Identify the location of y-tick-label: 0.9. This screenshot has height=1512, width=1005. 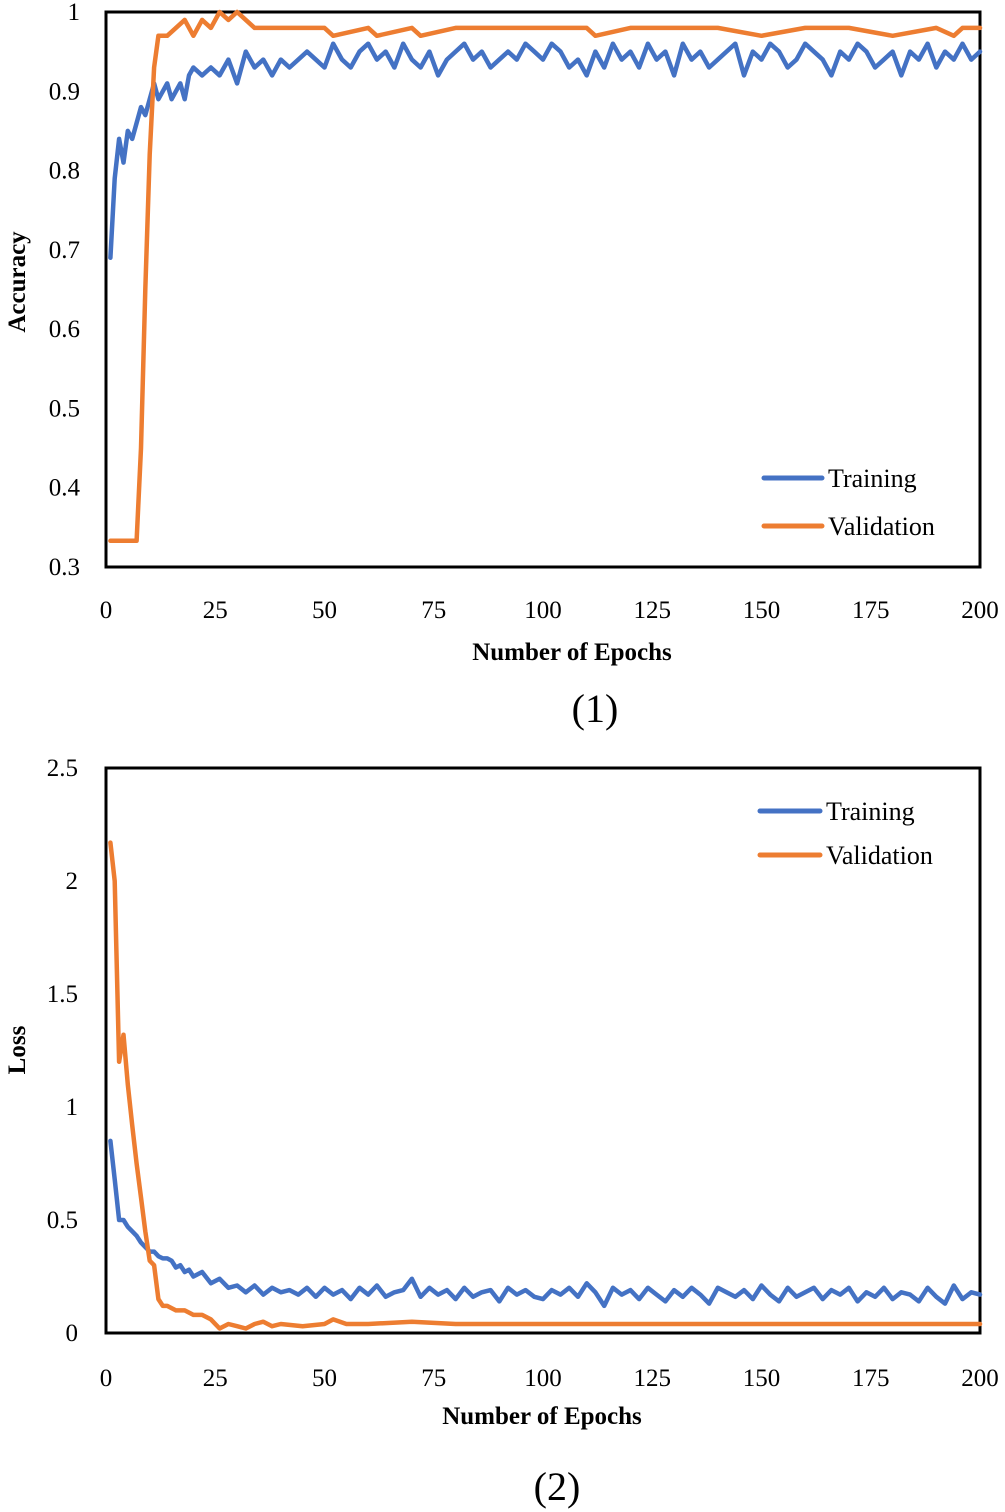
(64, 91).